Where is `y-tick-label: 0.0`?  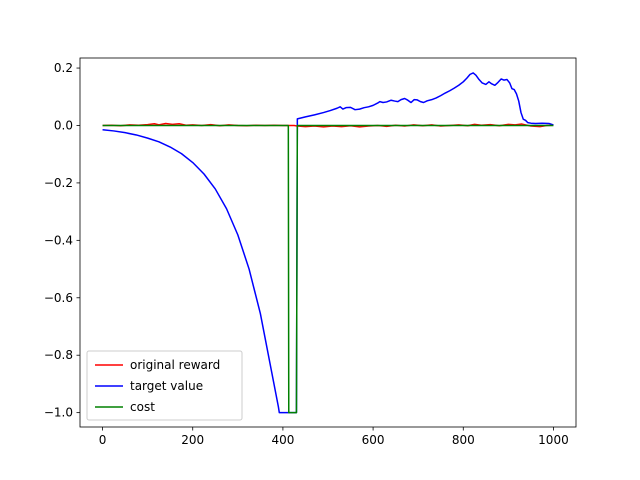
y-tick-label: 0.0 is located at coordinates (63, 125).